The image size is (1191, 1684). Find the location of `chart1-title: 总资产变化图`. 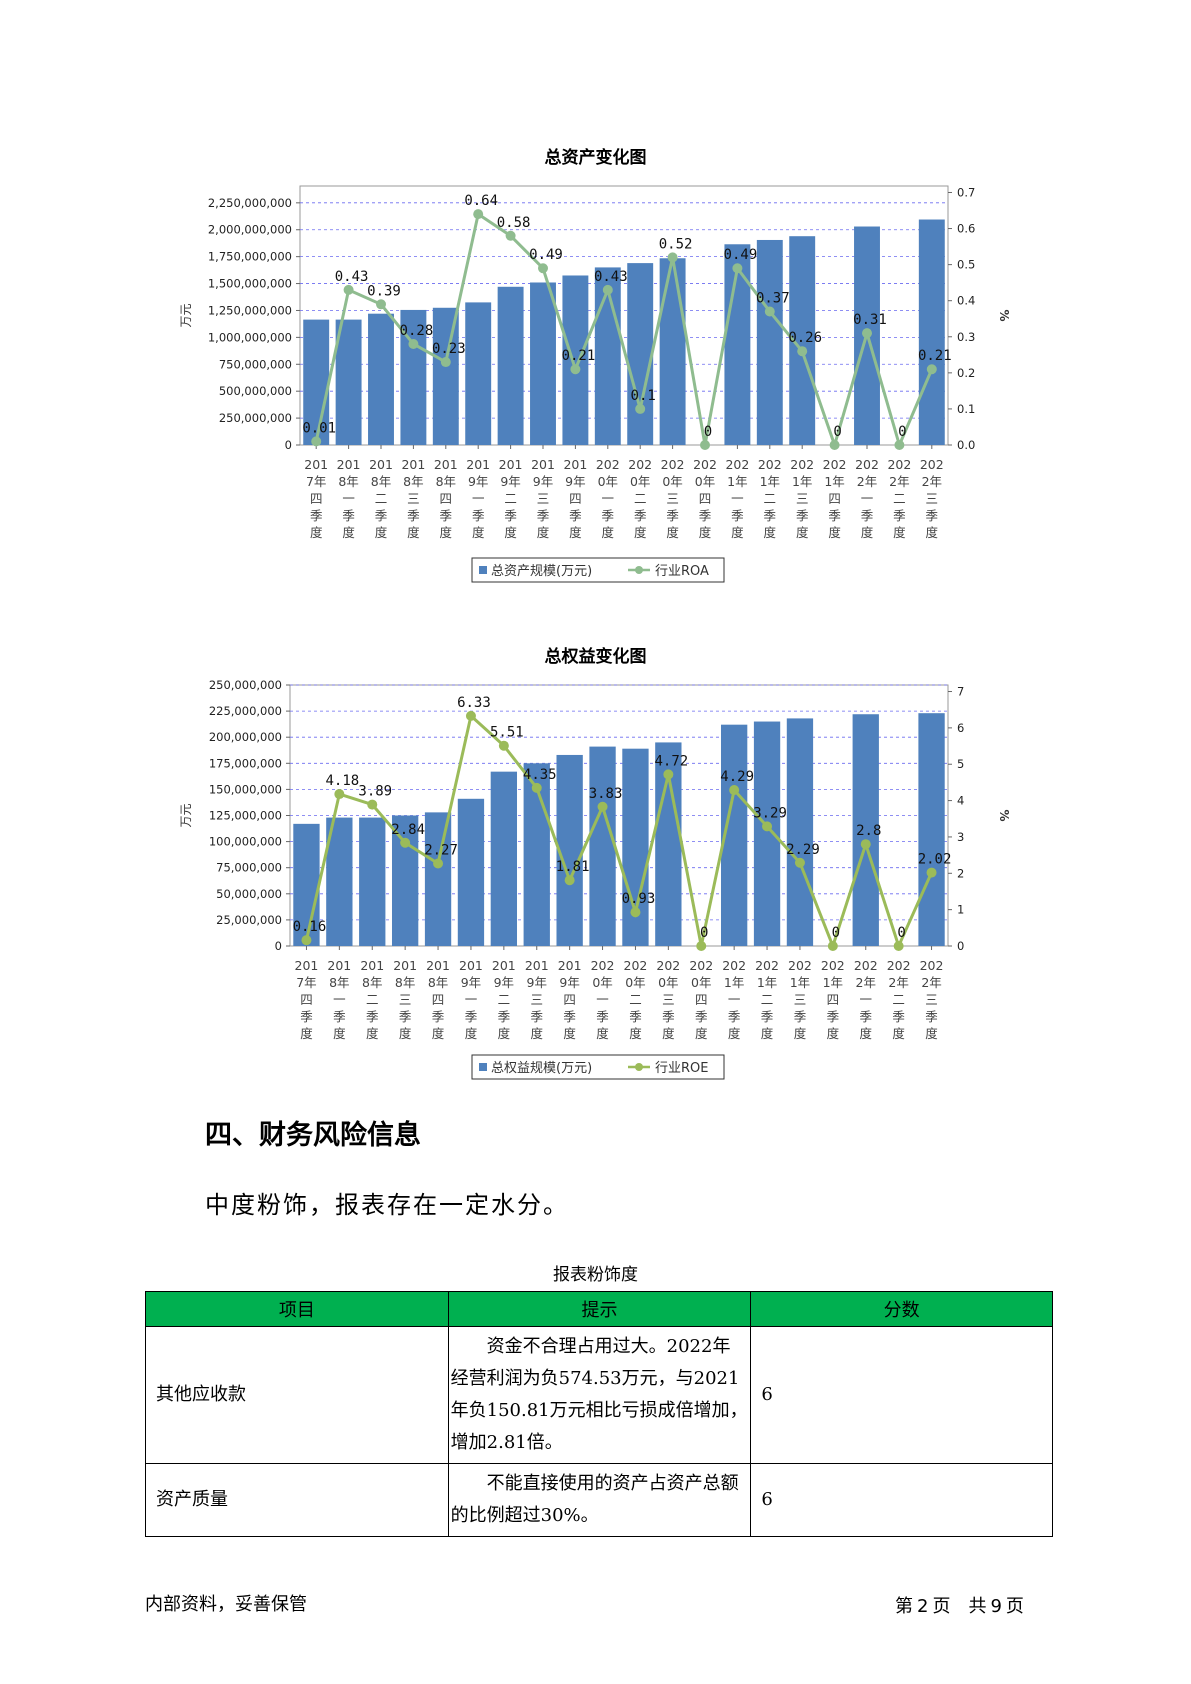

chart1-title: 总资产变化图 is located at coordinates (595, 158).